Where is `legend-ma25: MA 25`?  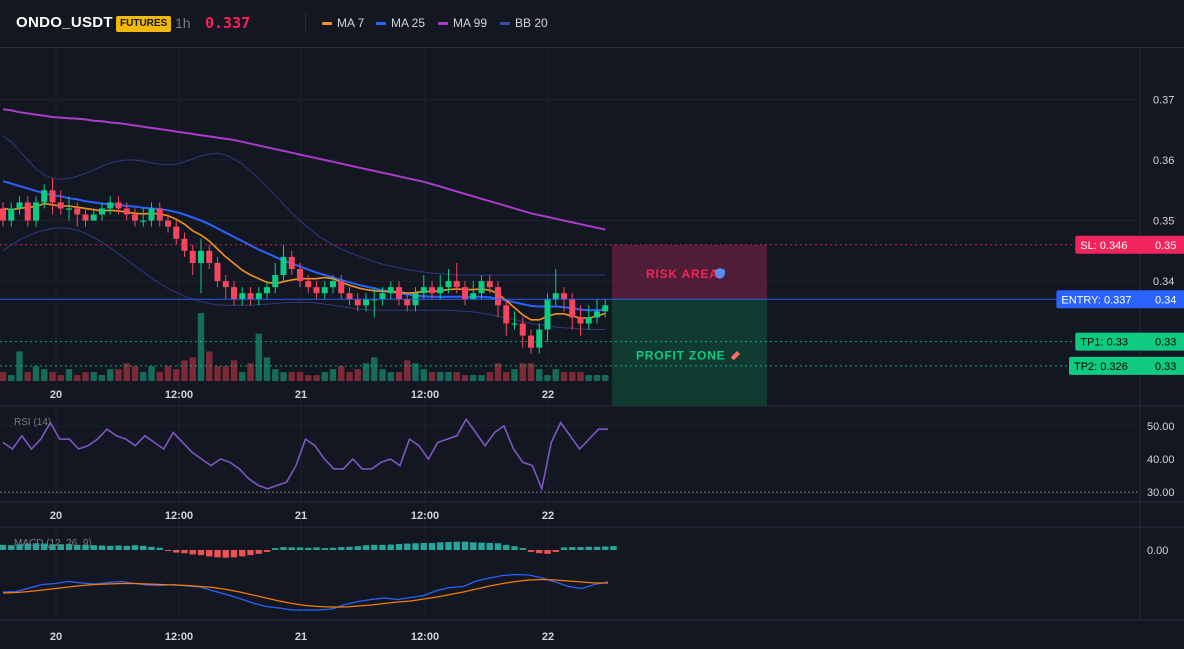
legend-ma25: MA 25 is located at coordinates (400, 23).